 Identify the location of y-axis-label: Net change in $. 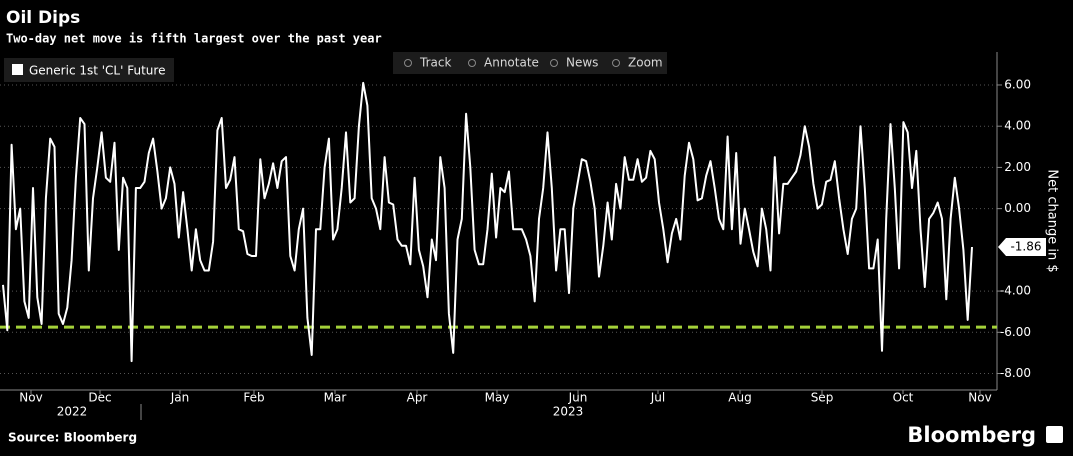
(1052, 220).